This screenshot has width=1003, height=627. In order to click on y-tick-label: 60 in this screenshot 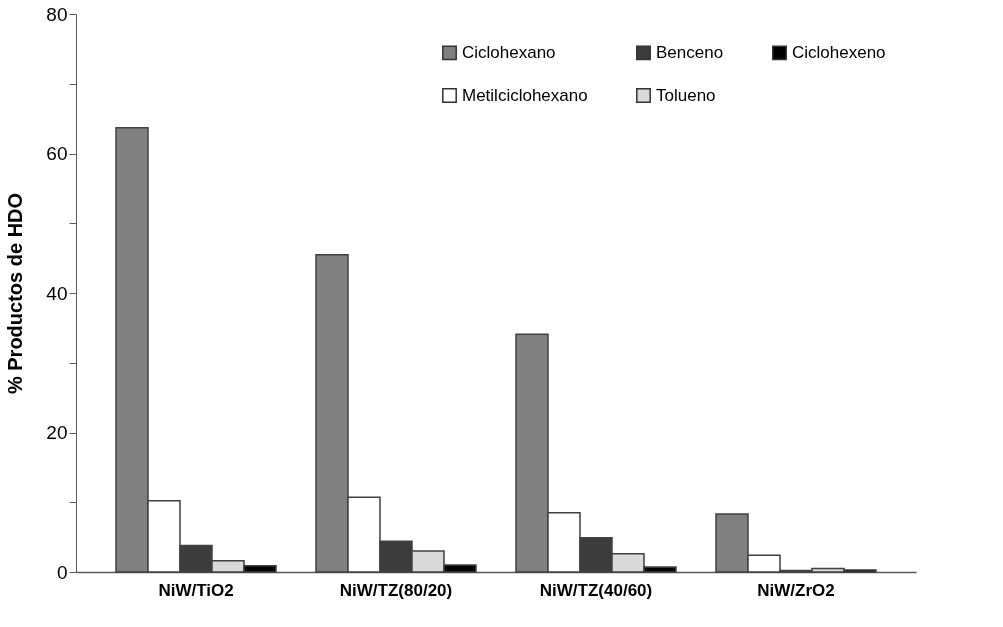, I will do `click(57, 153)`.